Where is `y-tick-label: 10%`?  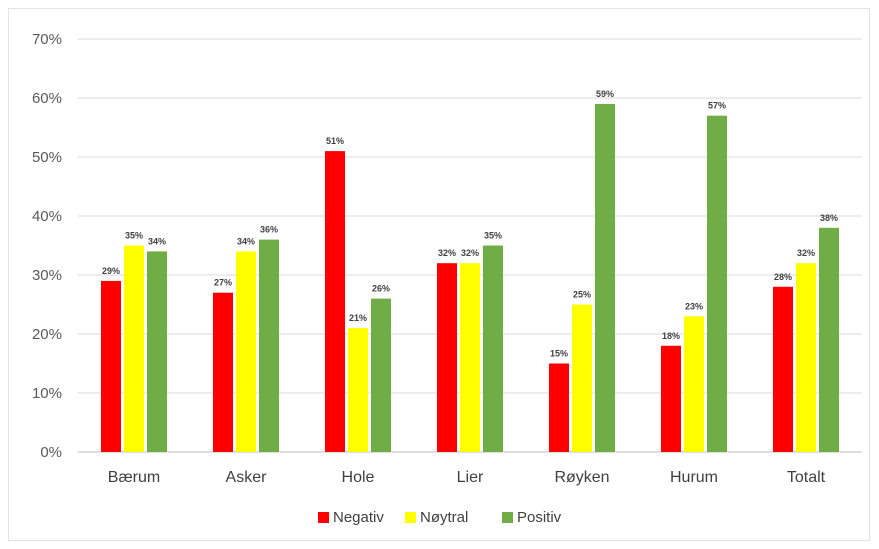 y-tick-label: 10% is located at coordinates (47, 393).